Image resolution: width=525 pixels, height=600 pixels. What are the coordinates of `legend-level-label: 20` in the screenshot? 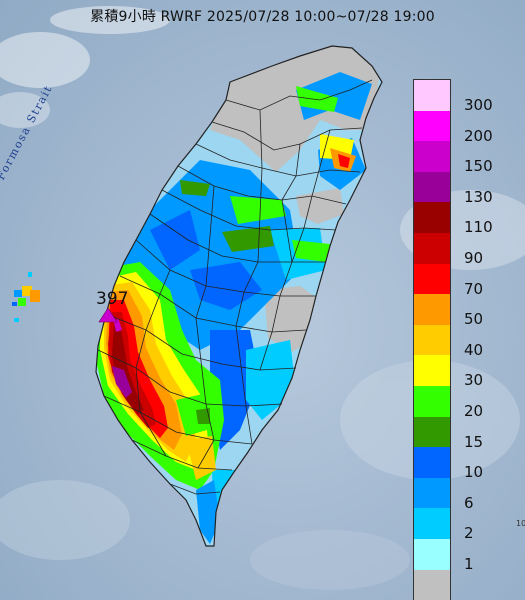 It's located at (474, 411).